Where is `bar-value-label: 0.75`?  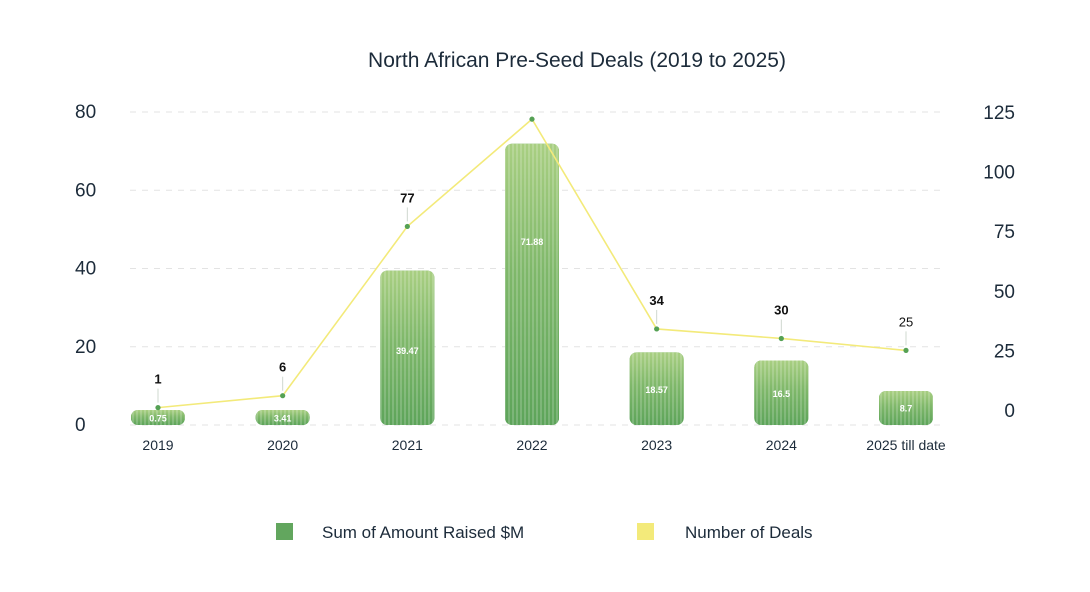 bar-value-label: 0.75 is located at coordinates (158, 419).